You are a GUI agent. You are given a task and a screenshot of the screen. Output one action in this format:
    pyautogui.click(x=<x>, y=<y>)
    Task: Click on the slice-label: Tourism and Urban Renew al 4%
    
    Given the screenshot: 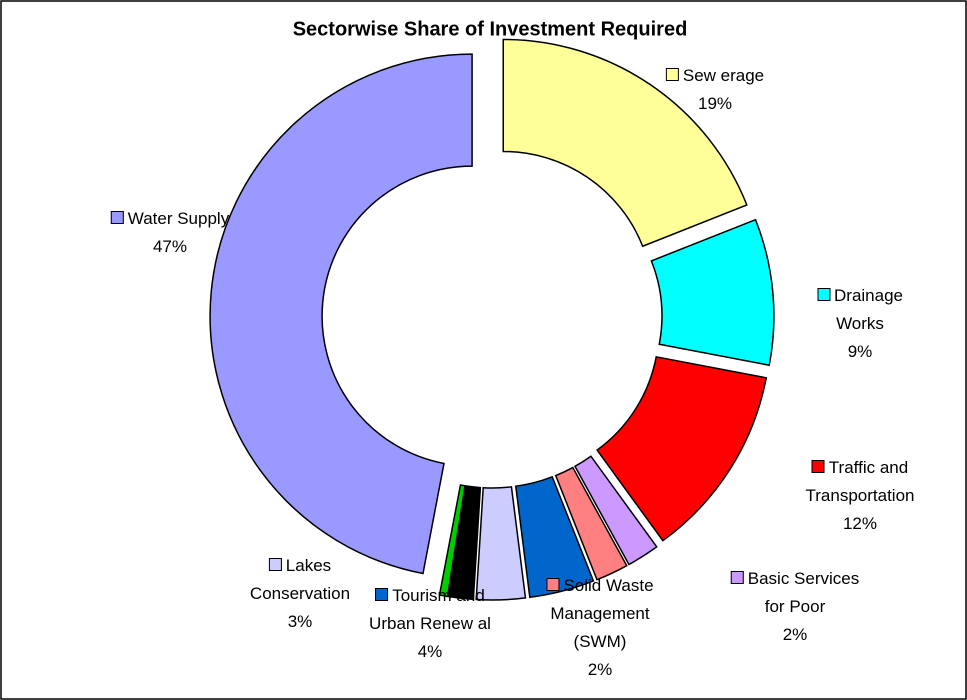 What is the action you would take?
    pyautogui.click(x=430, y=624)
    